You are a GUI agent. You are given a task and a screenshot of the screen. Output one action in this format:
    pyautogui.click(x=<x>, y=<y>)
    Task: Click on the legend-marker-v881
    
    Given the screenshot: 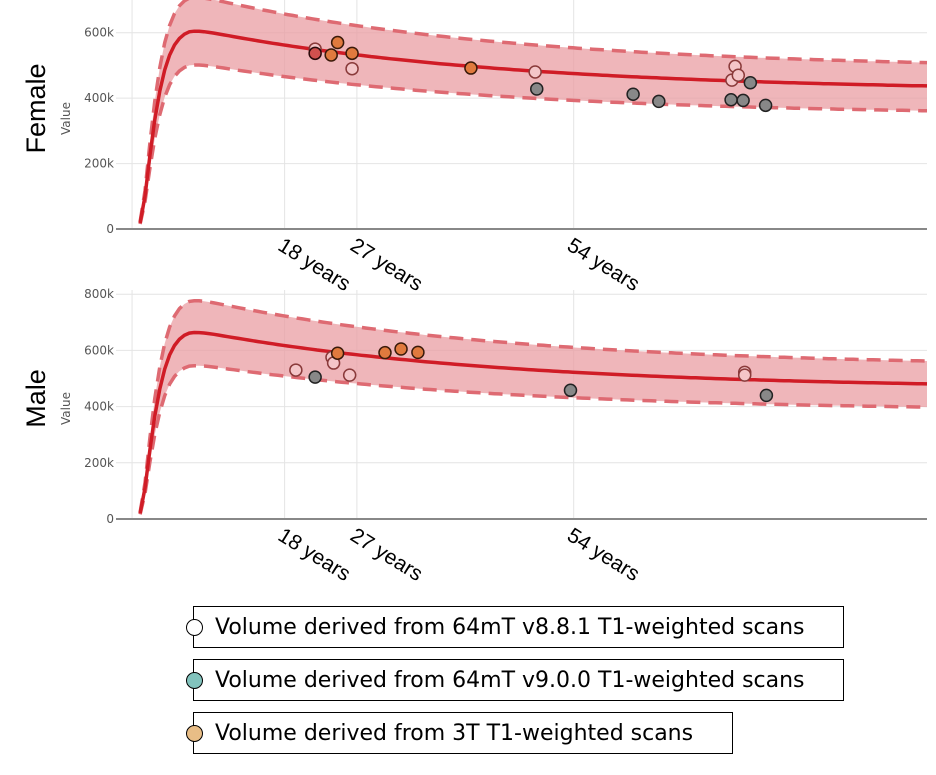 What is the action you would take?
    pyautogui.click(x=194, y=627)
    